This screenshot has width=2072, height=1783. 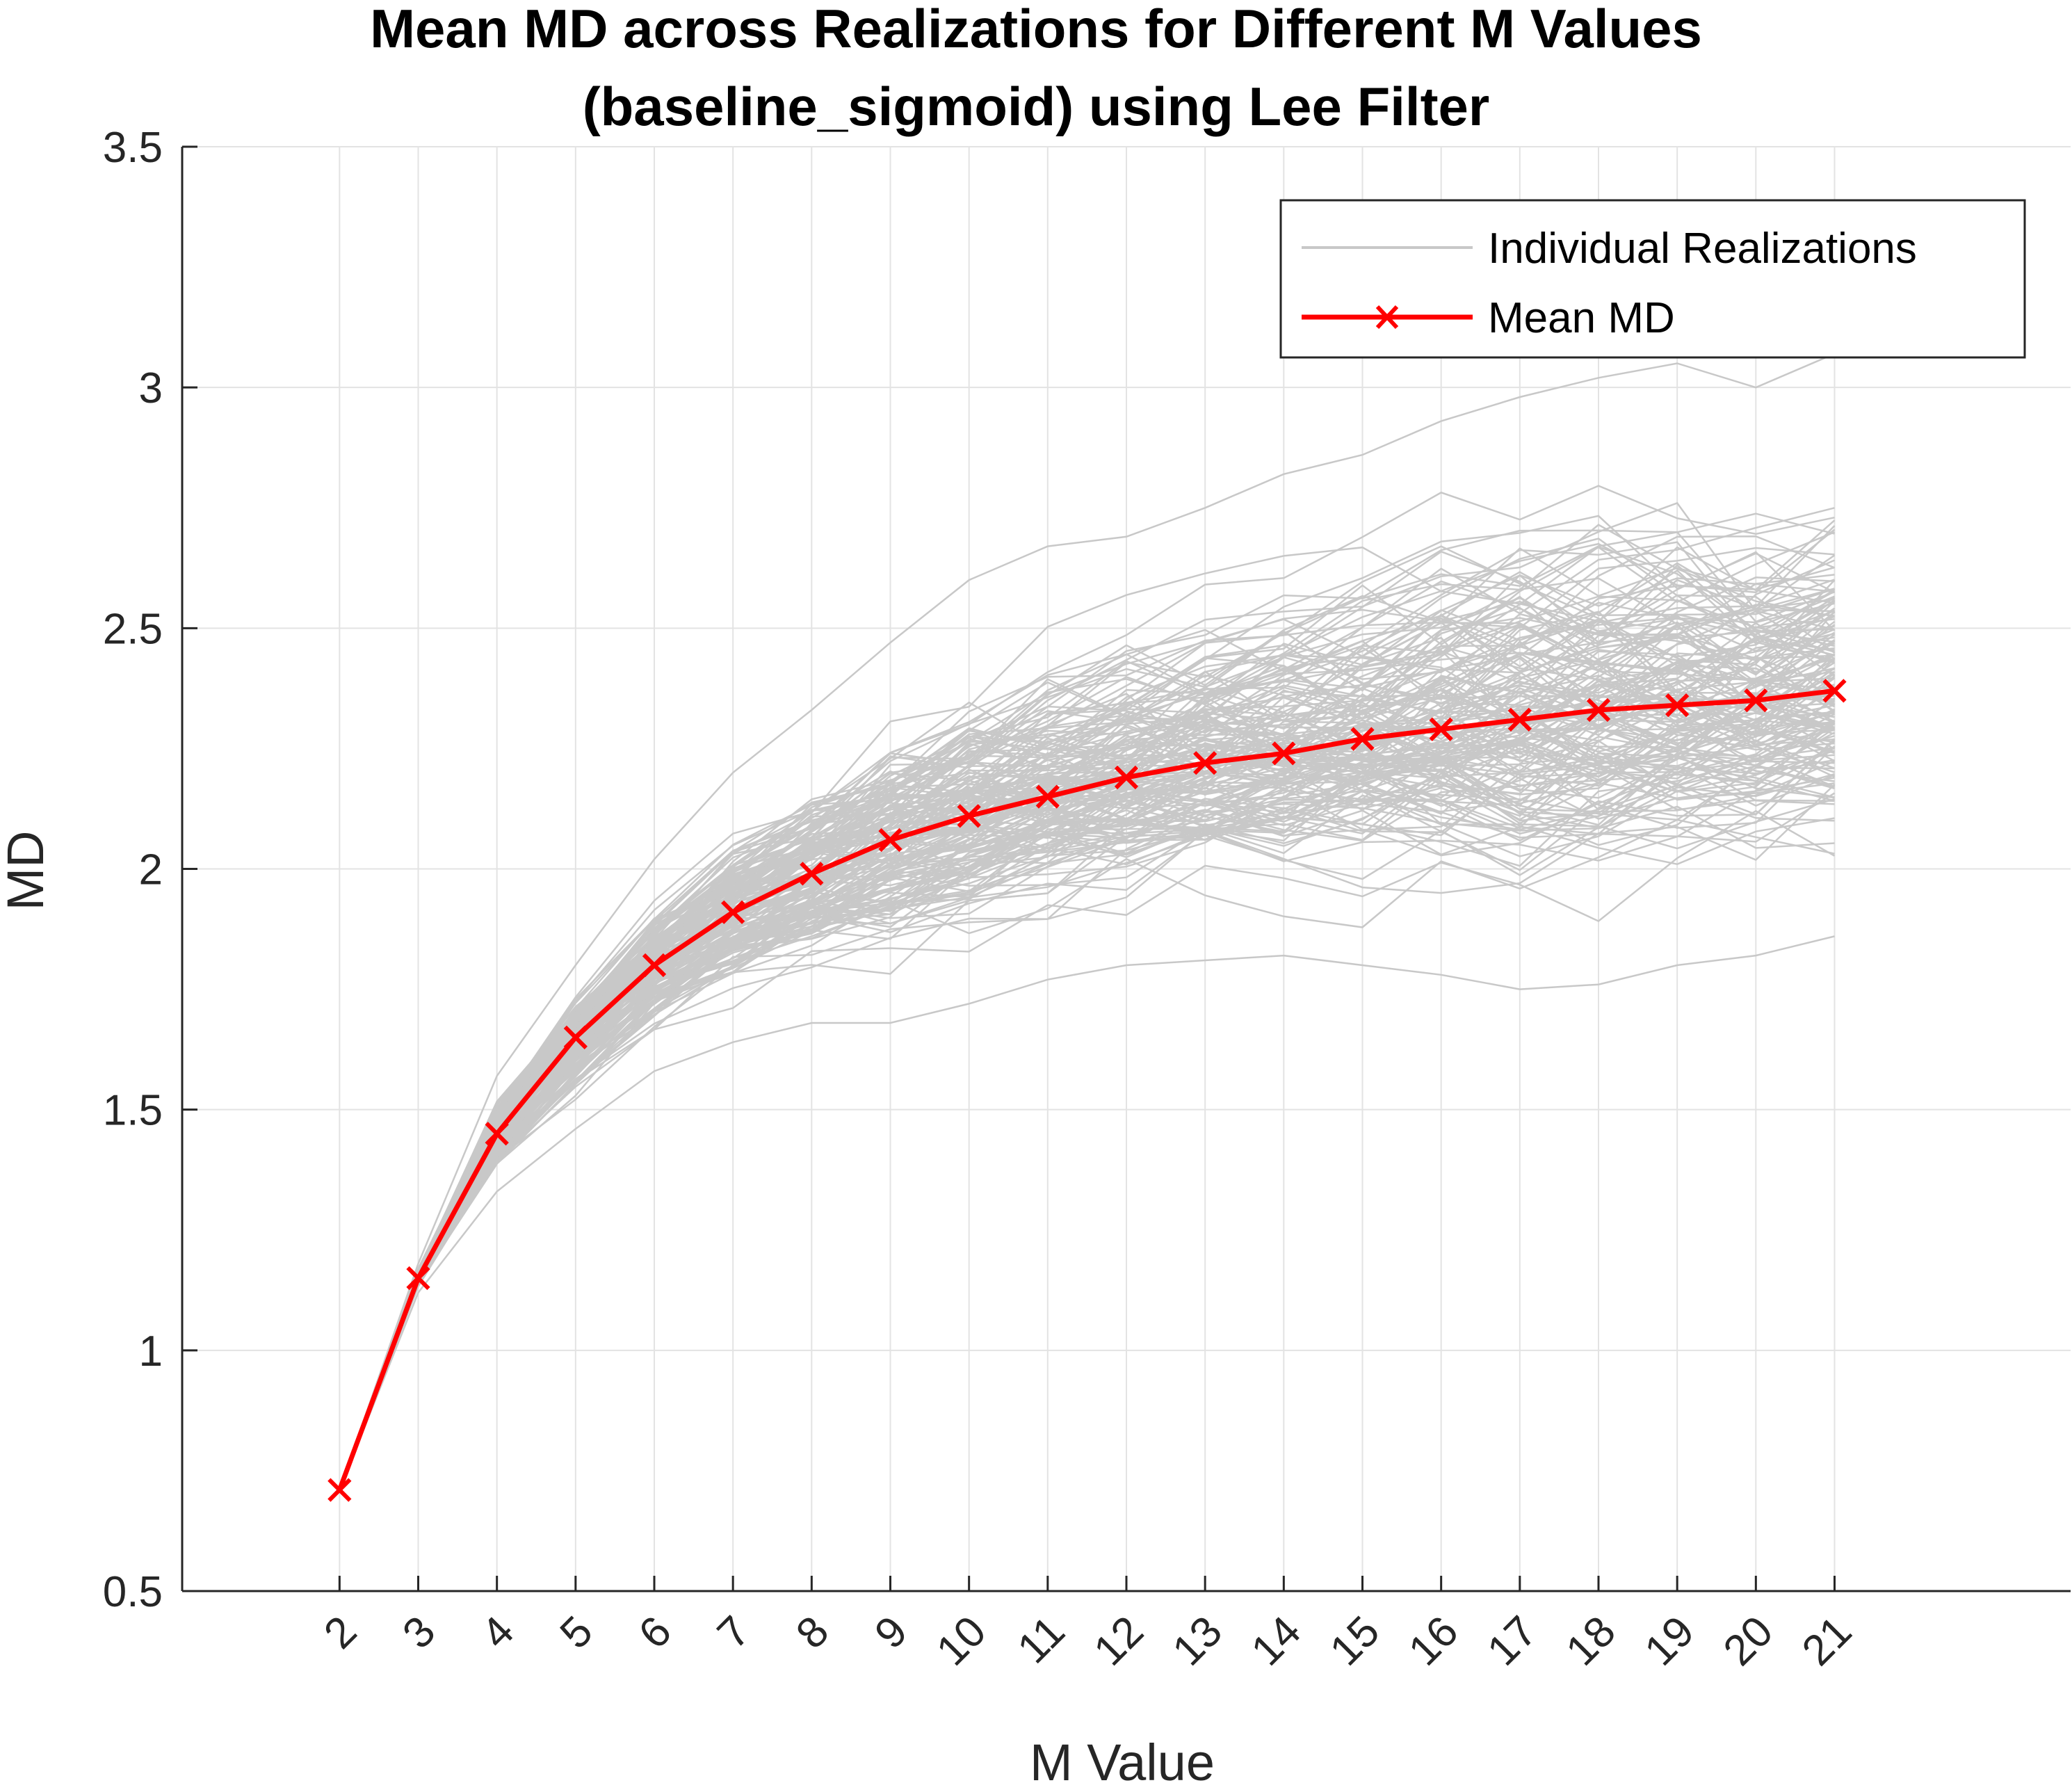 I want to click on y-tick-label-2: 2, so click(x=151, y=870).